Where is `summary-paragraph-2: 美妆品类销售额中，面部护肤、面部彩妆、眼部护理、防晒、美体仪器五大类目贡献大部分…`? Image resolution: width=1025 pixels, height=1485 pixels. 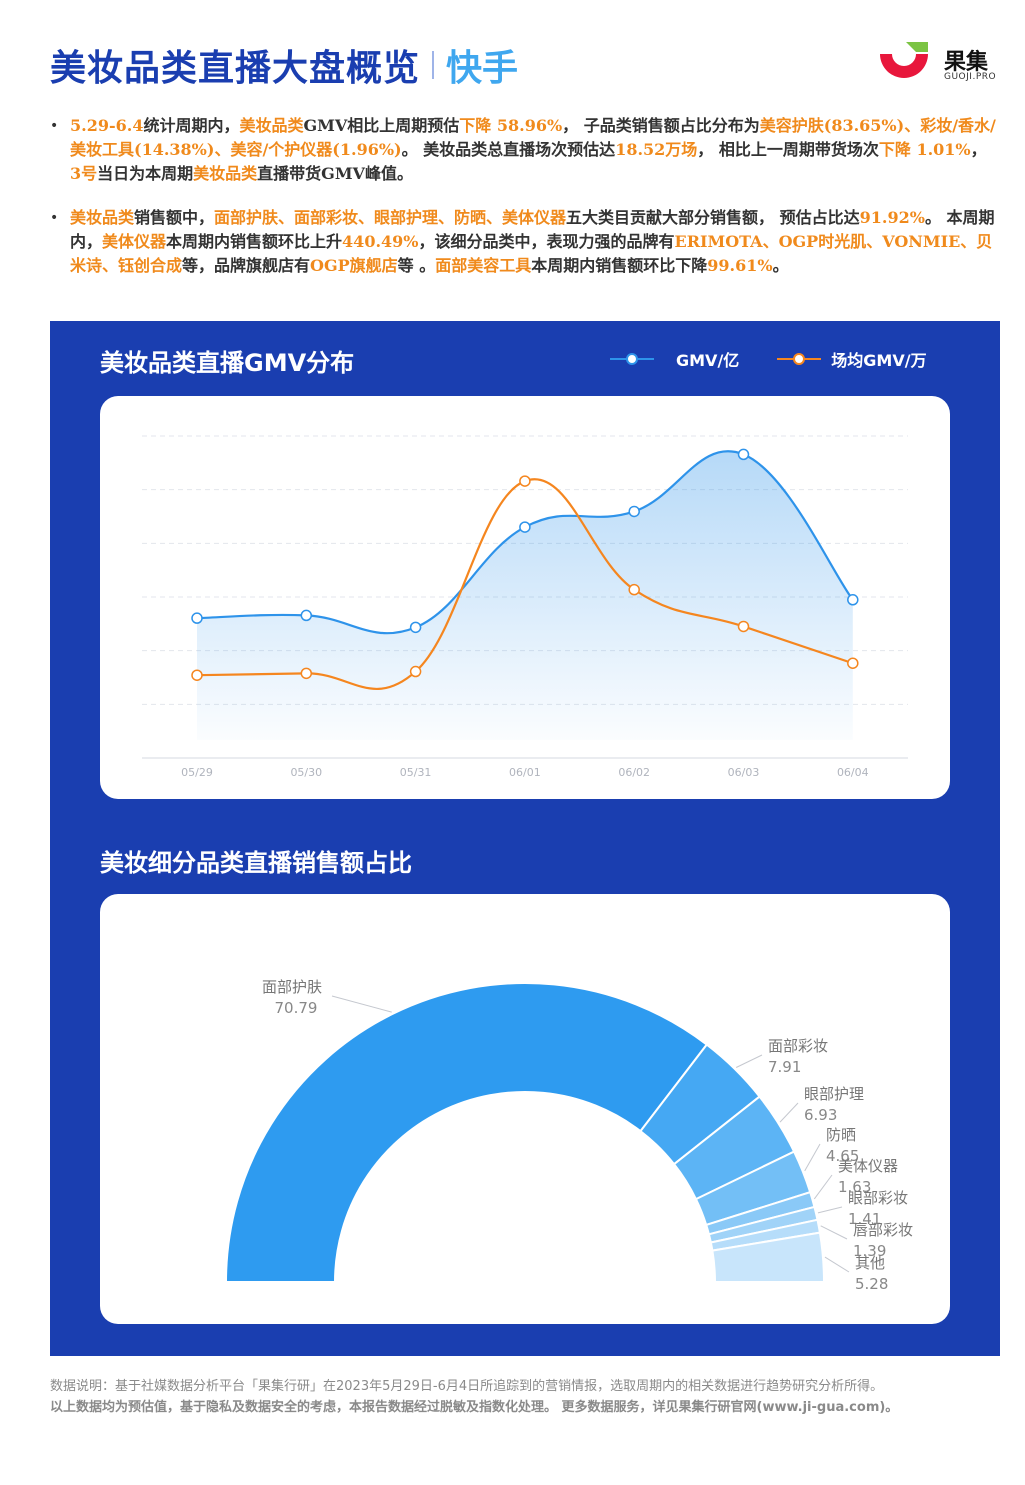
summary-paragraph-2: 美妆品类销售额中，面部护肤、面部彩妆、眼部护理、防晒、美体仪器五大类目贡献大部分… is located at coordinates (536, 242).